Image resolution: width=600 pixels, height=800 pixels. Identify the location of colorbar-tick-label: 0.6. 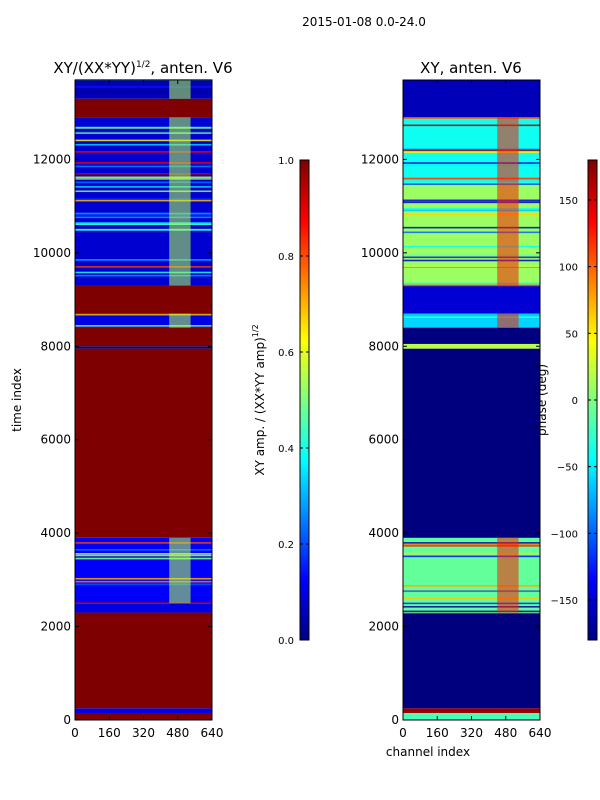
(286, 353).